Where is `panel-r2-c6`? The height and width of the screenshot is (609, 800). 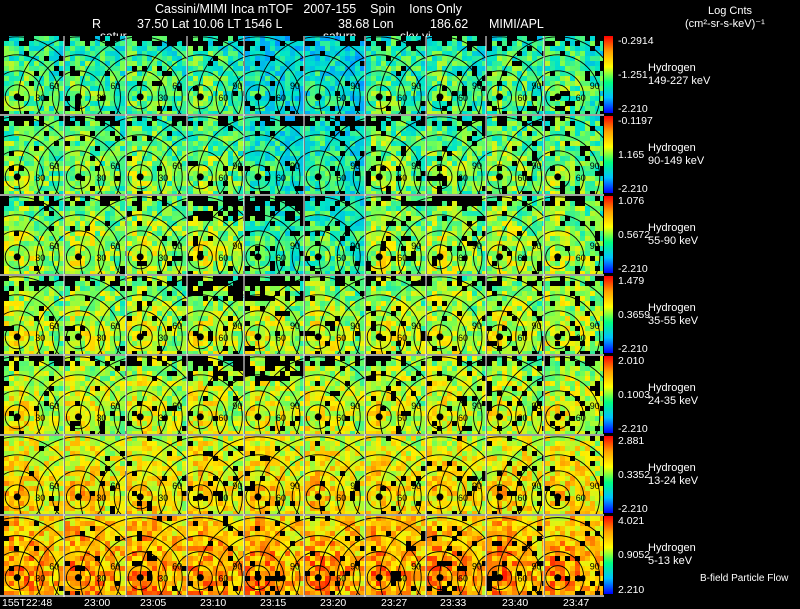 panel-r2-c6 is located at coordinates (396, 235).